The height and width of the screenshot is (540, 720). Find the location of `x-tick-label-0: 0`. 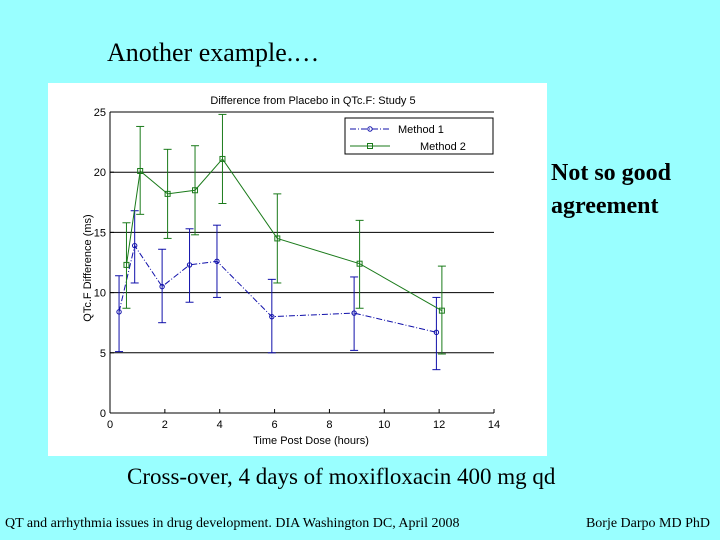

x-tick-label-0: 0 is located at coordinates (110, 425).